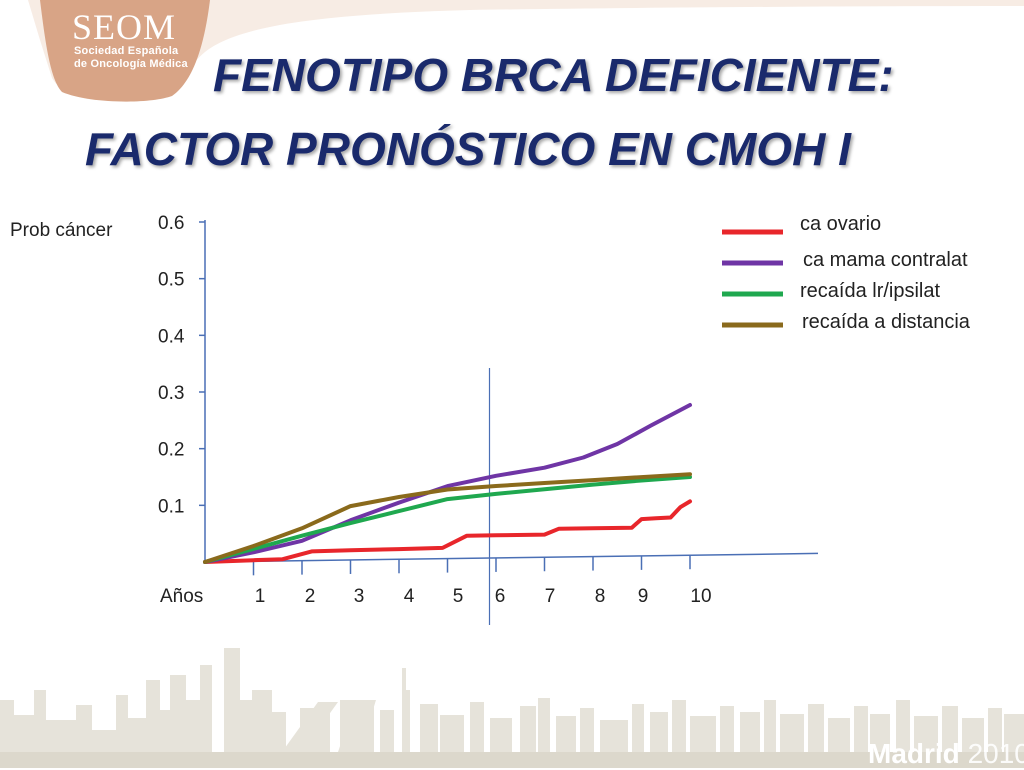 The image size is (1024, 770). Describe the element at coordinates (404, 710) in the screenshot. I see `skyline-tv-tower` at that location.